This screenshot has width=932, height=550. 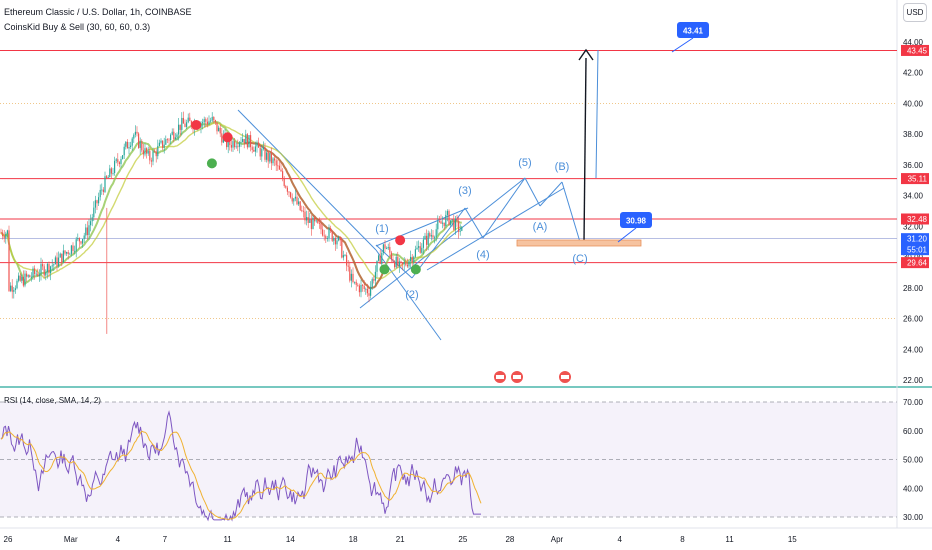 I want to click on projection-line, so click(x=597, y=114).